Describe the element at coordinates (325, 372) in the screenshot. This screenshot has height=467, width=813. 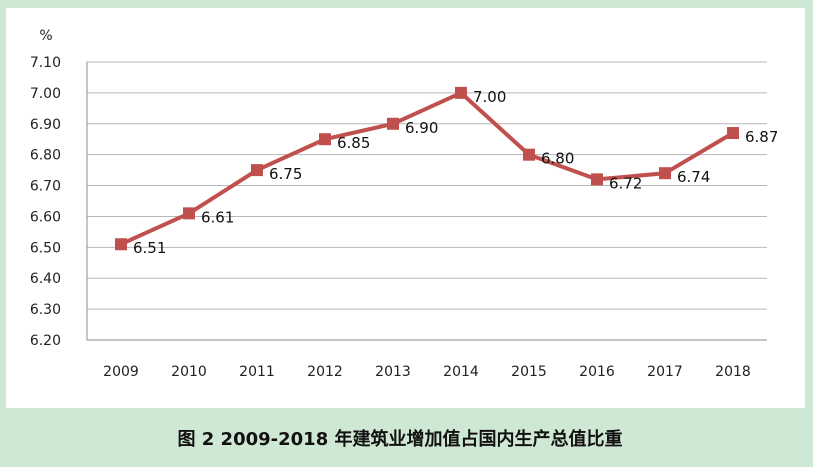
I see `x-tick-label: 2012` at that location.